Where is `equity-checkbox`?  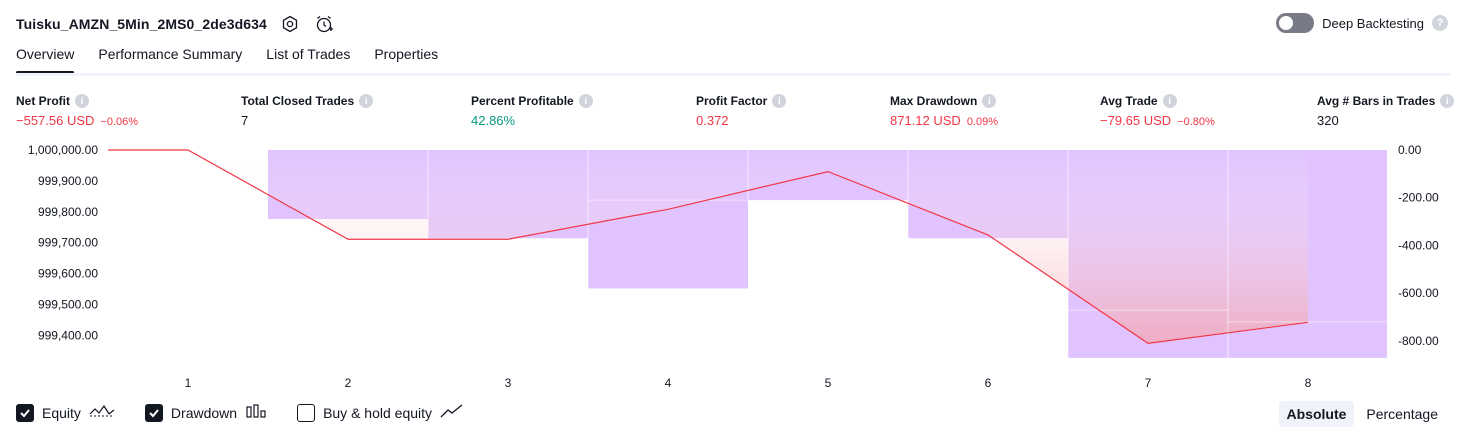
equity-checkbox is located at coordinates (25, 412).